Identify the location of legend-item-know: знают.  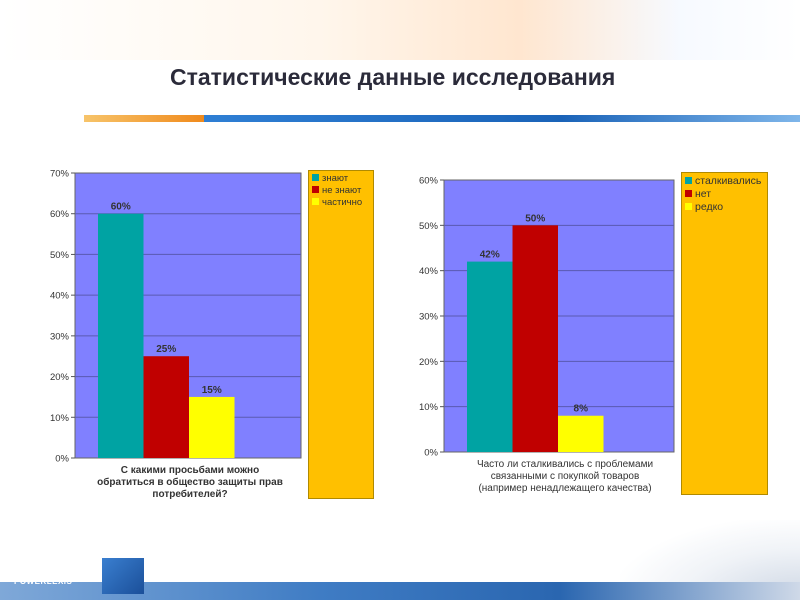
(330, 178).